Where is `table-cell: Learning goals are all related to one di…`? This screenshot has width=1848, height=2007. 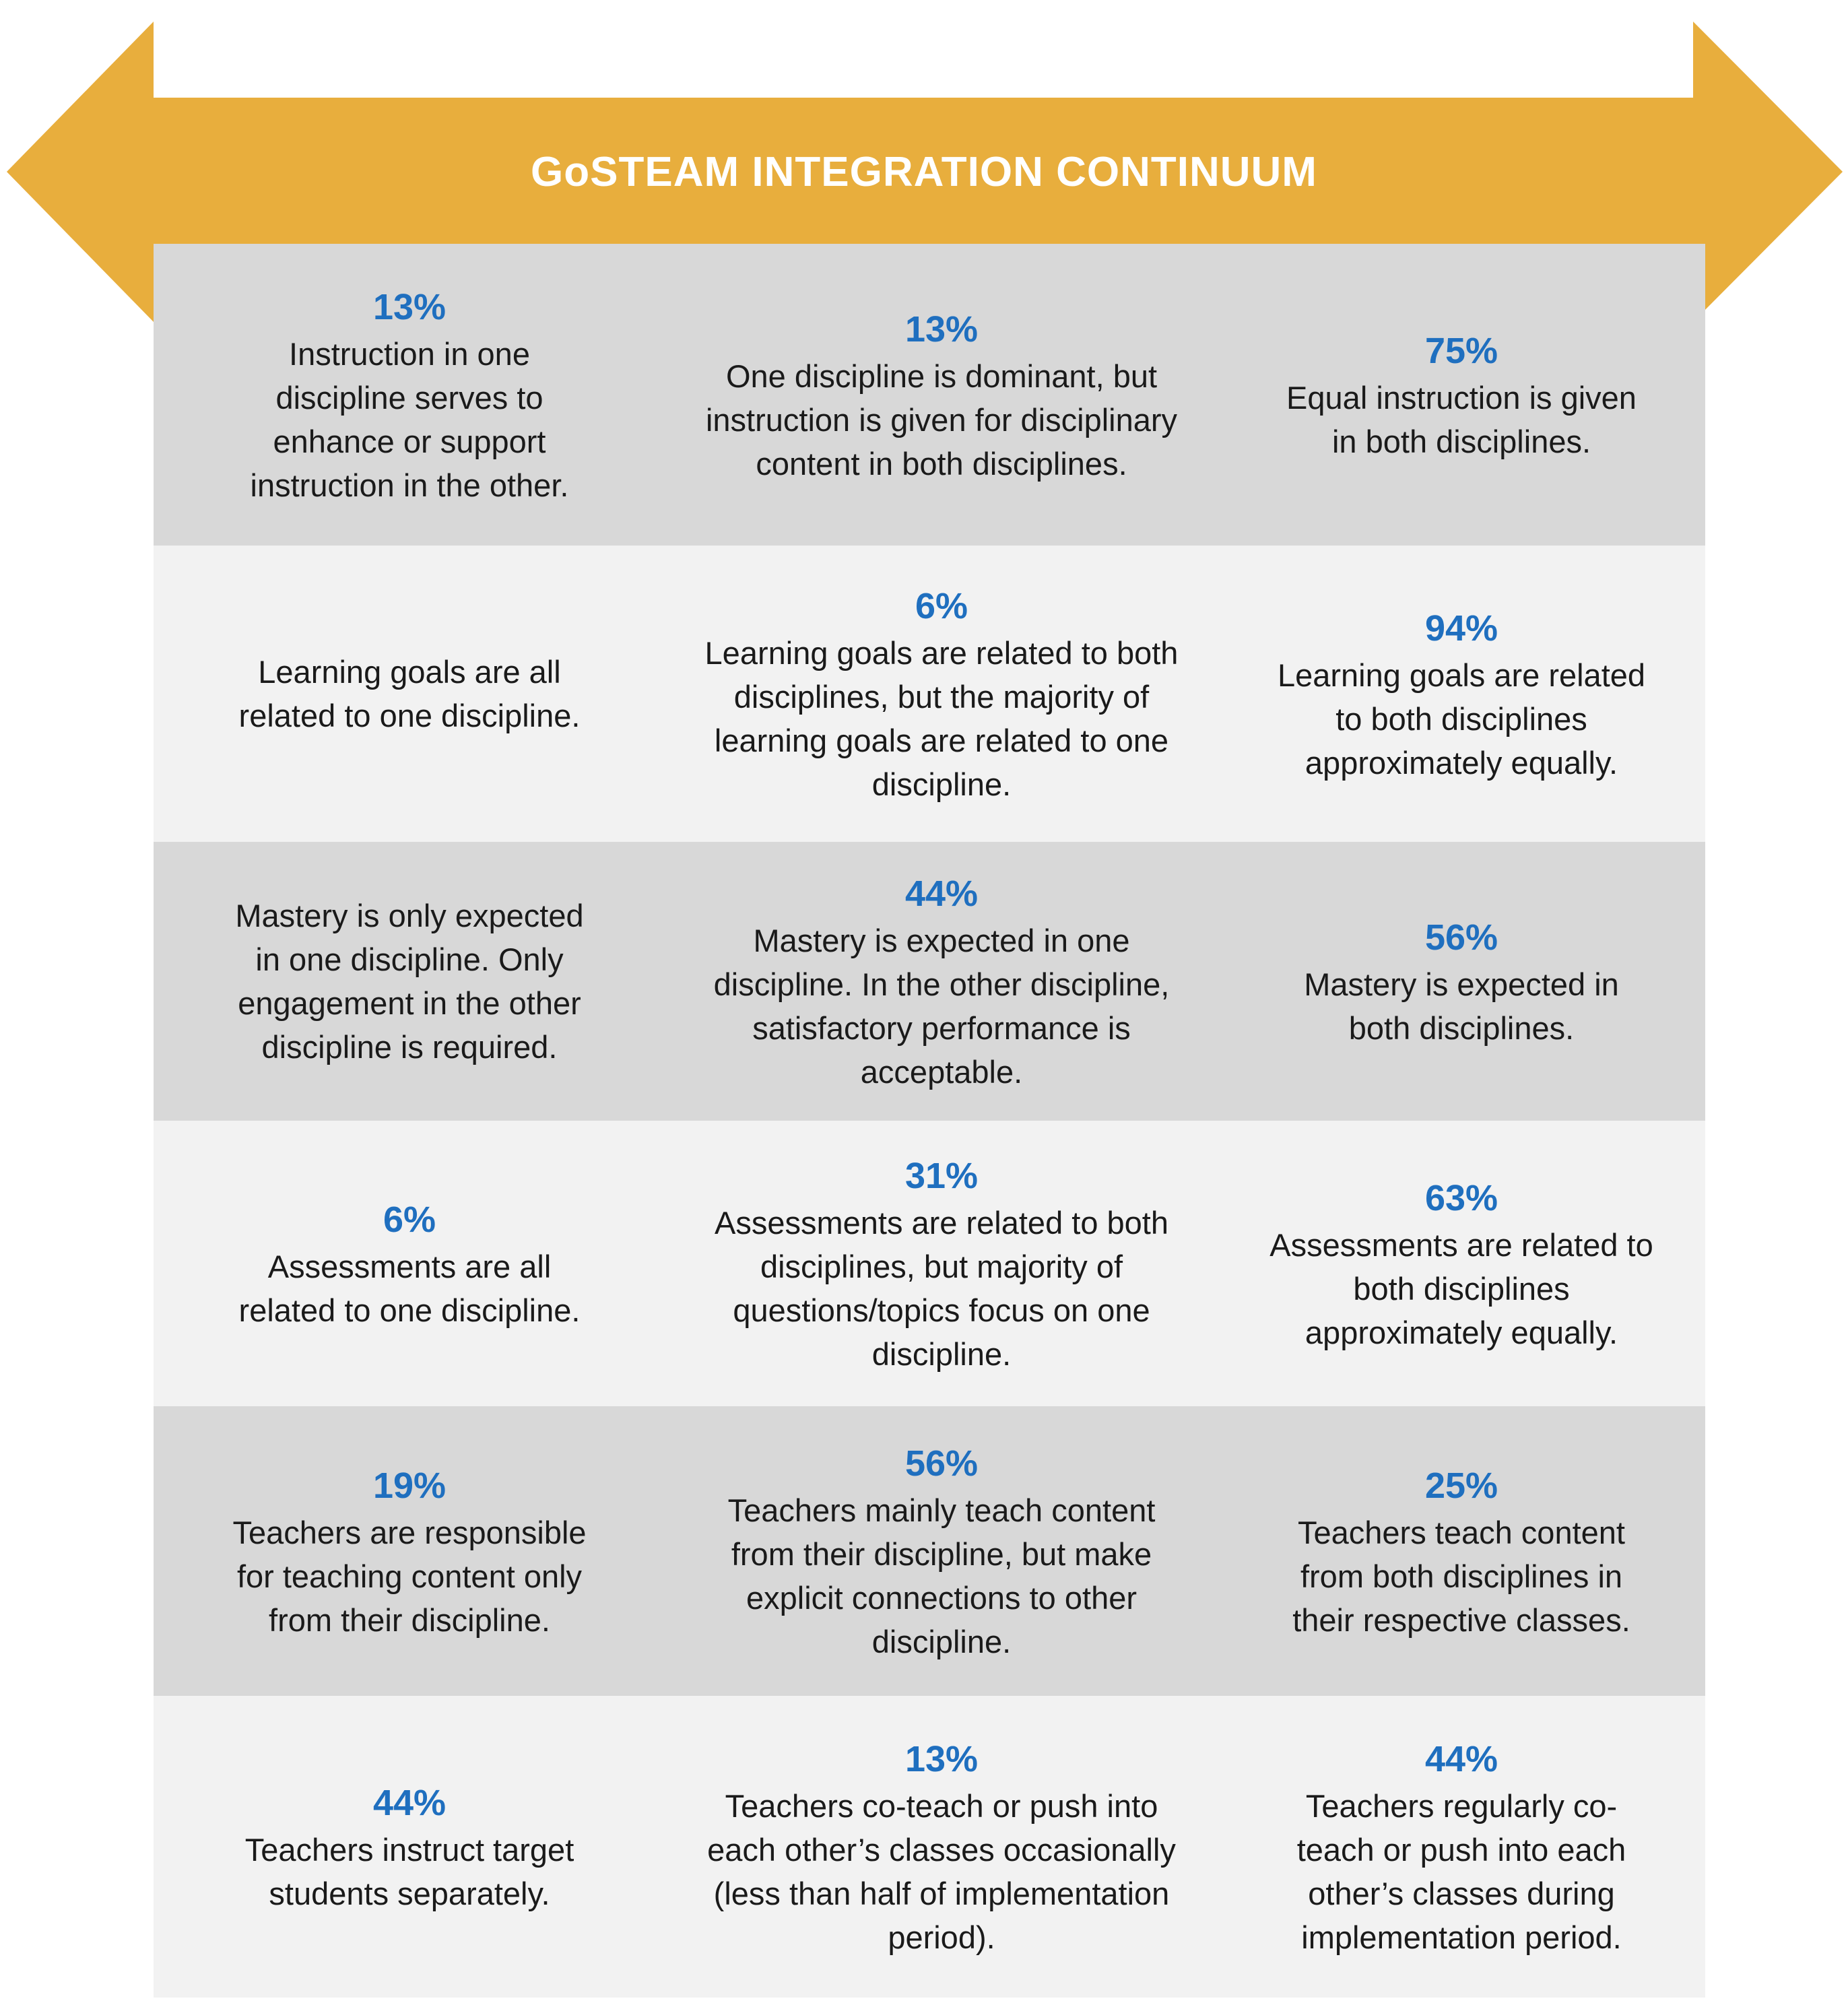 table-cell: Learning goals are all related to one di… is located at coordinates (409, 694).